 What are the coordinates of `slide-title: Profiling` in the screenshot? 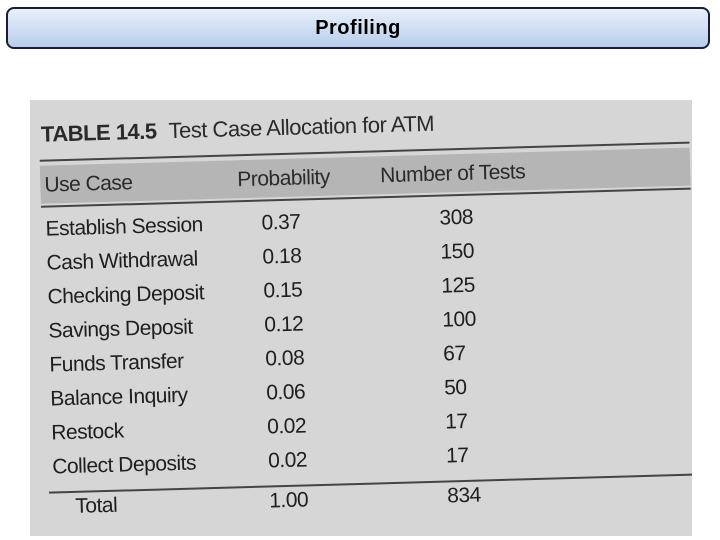 It's located at (358, 27).